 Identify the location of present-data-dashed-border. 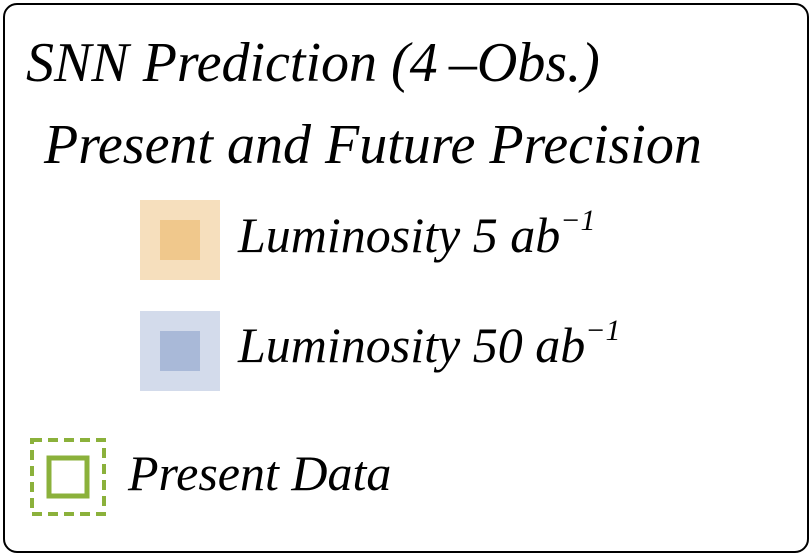
(68, 477).